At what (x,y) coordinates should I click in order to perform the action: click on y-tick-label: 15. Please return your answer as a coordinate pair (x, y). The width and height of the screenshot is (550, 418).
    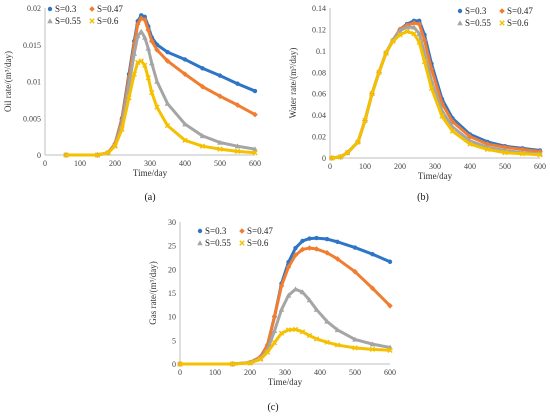
    Looking at the image, I should click on (172, 293).